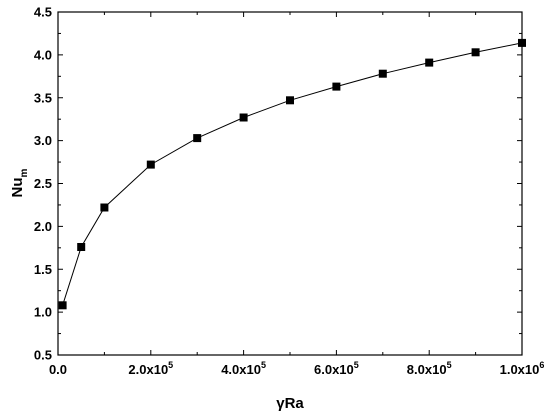 The width and height of the screenshot is (550, 416). I want to click on y-tick-label: 0.5, so click(43, 355).